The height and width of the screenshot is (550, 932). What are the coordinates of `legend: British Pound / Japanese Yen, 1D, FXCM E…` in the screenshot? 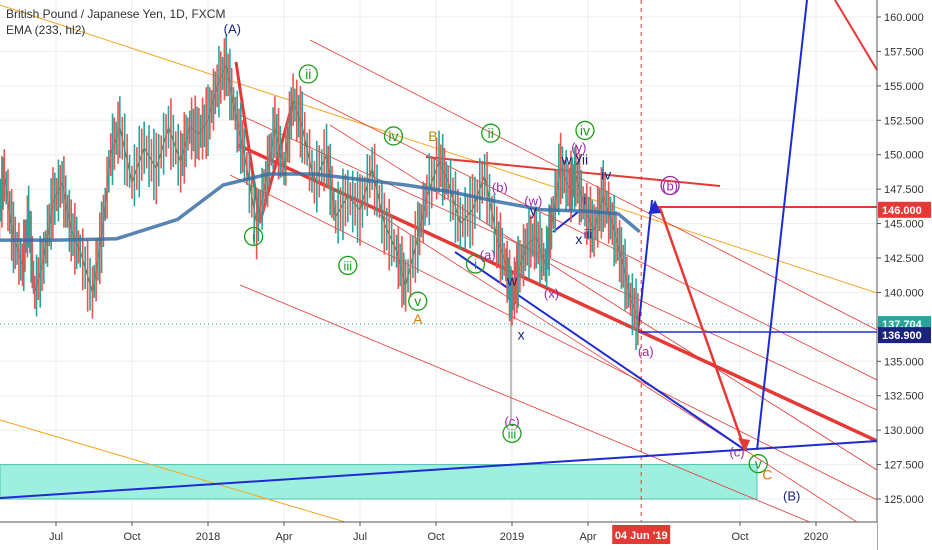 It's located at (115, 22).